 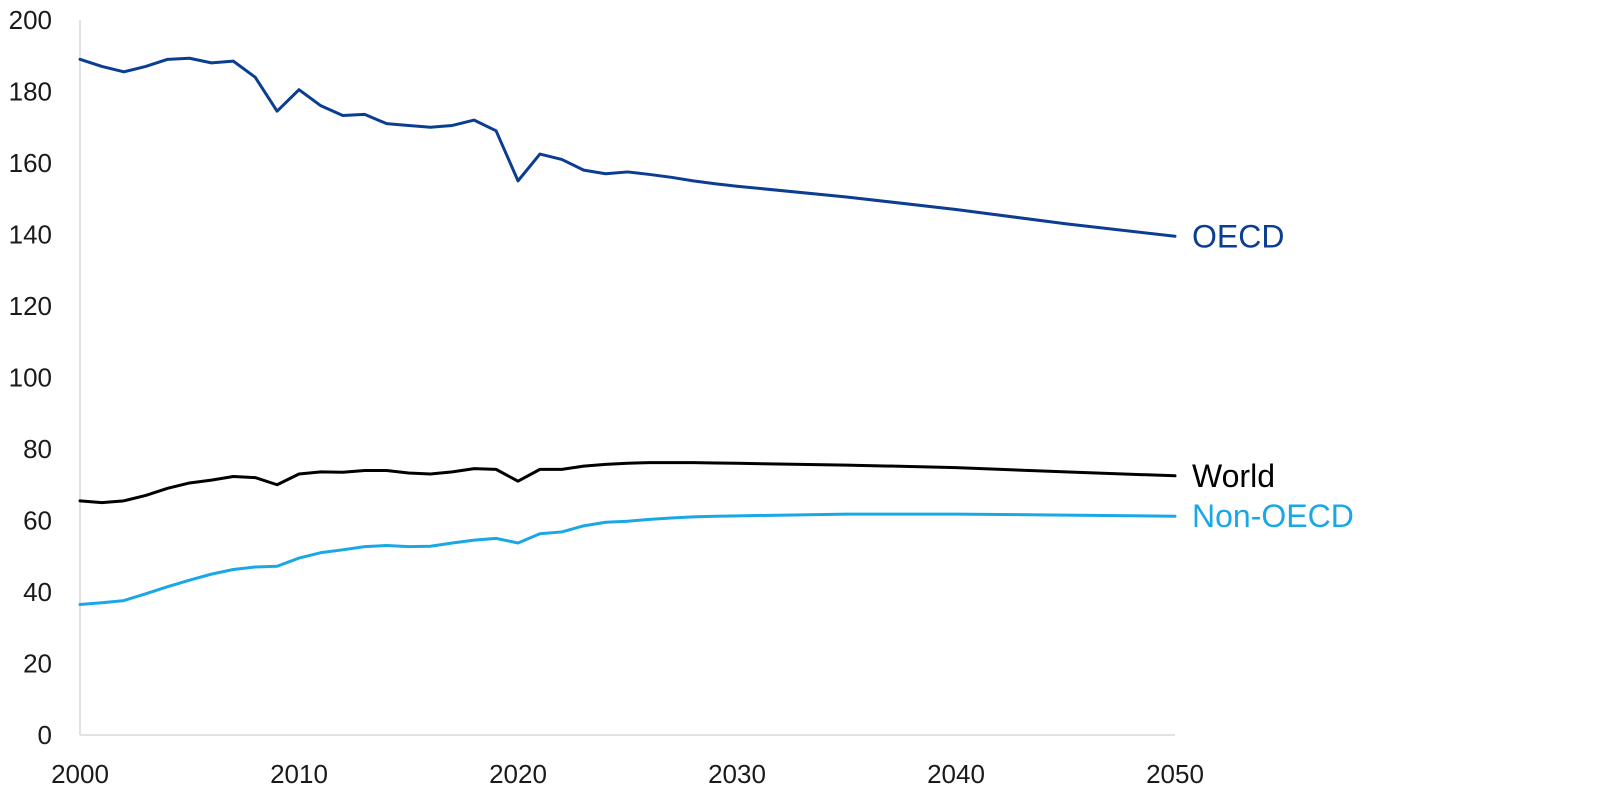 I want to click on series-line-non-oecd, so click(x=627, y=559).